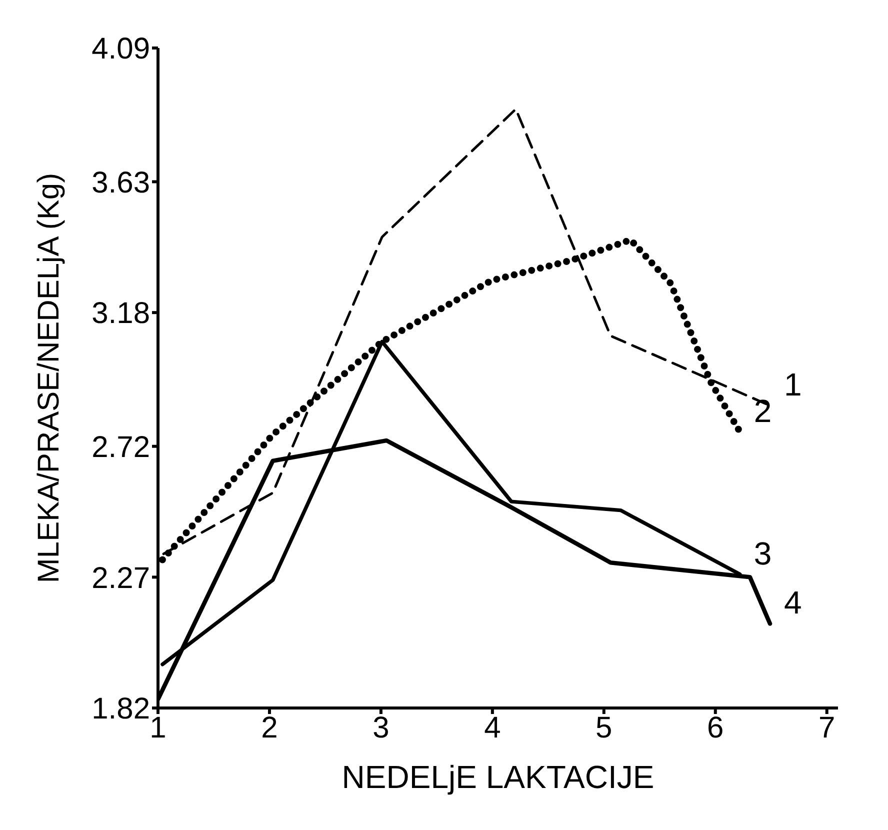  I want to click on x-tick-label: 2, so click(269, 727).